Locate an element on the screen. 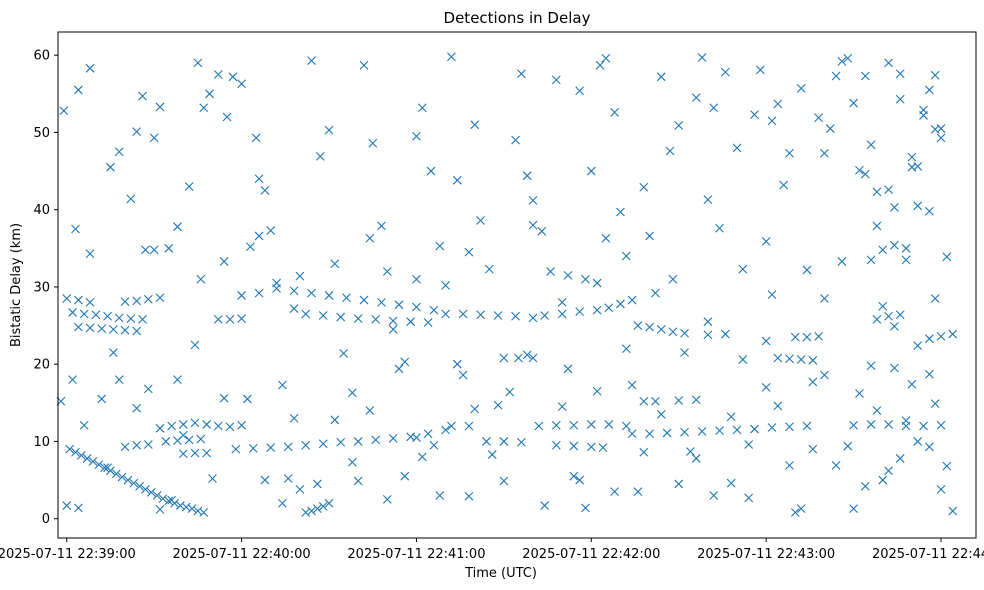  y-tick-label: 60 is located at coordinates (41, 56).